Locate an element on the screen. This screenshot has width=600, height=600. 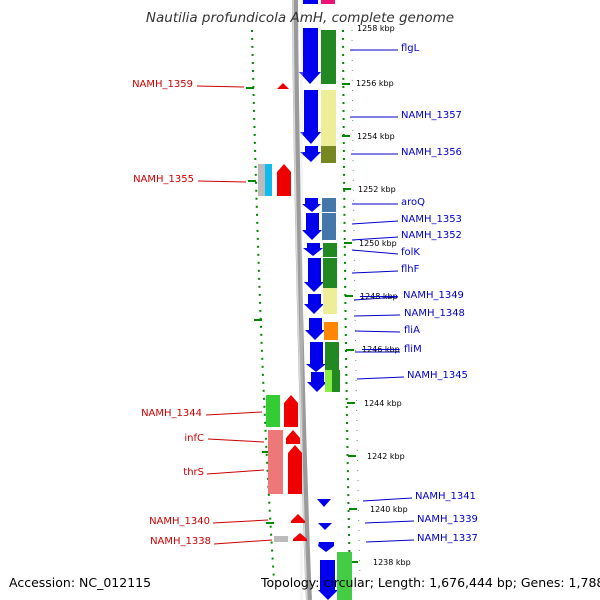
gene-label: NAMH_1345 is located at coordinates (437, 375).